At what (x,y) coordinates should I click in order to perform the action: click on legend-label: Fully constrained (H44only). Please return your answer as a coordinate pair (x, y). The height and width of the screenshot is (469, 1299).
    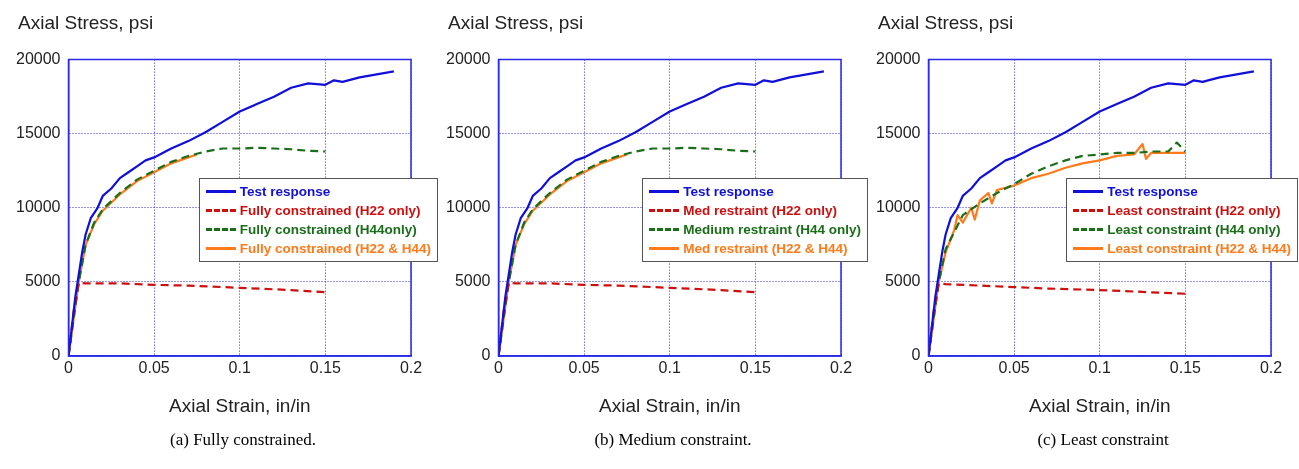
    Looking at the image, I should click on (328, 230).